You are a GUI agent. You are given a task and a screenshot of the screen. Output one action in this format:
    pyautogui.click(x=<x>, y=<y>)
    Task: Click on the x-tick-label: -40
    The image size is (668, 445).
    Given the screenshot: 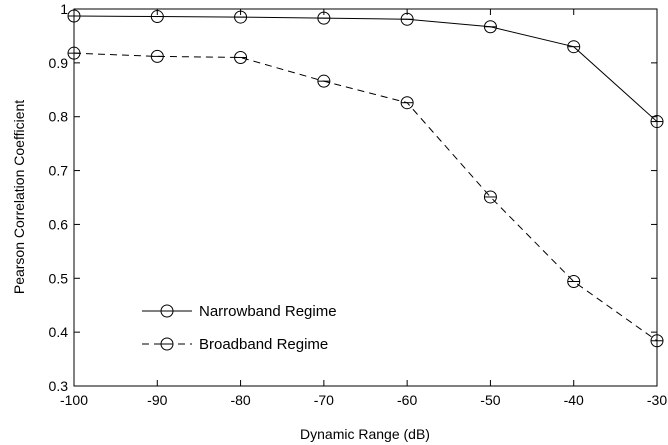 What is the action you would take?
    pyautogui.click(x=574, y=400)
    